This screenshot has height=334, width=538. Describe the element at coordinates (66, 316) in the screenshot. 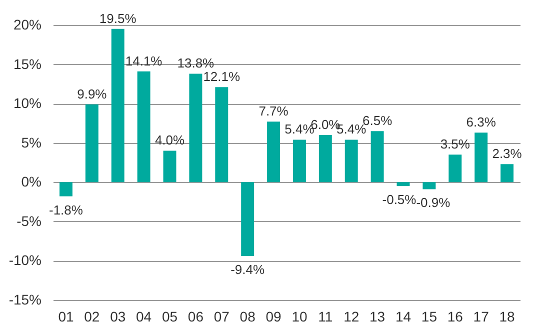

I see `x-tick-label: 01` at that location.